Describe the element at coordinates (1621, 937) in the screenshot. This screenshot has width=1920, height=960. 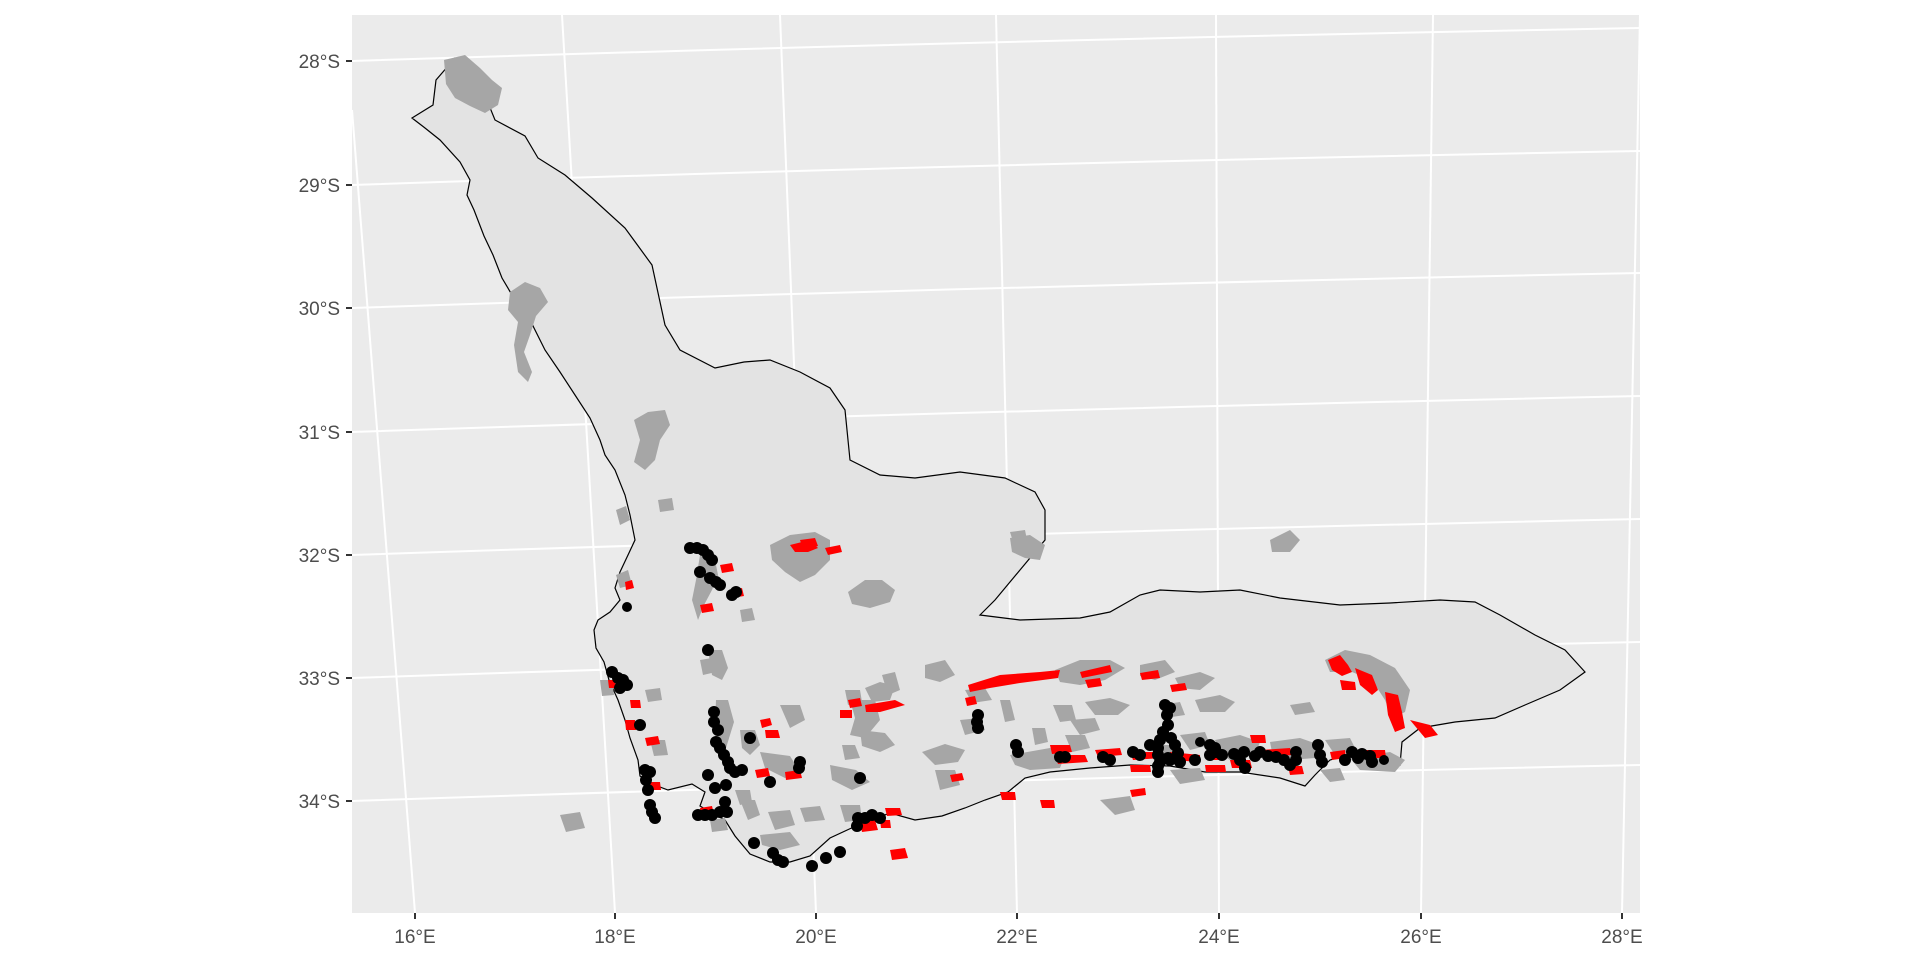
I see `x-tick-label-28E: 28°E` at that location.